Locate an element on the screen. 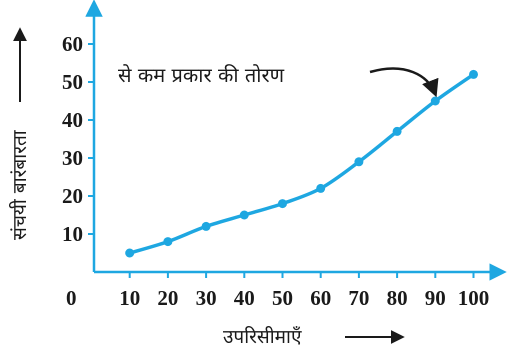 This screenshot has width=509, height=351. x-tick-label: 90 is located at coordinates (435, 298).